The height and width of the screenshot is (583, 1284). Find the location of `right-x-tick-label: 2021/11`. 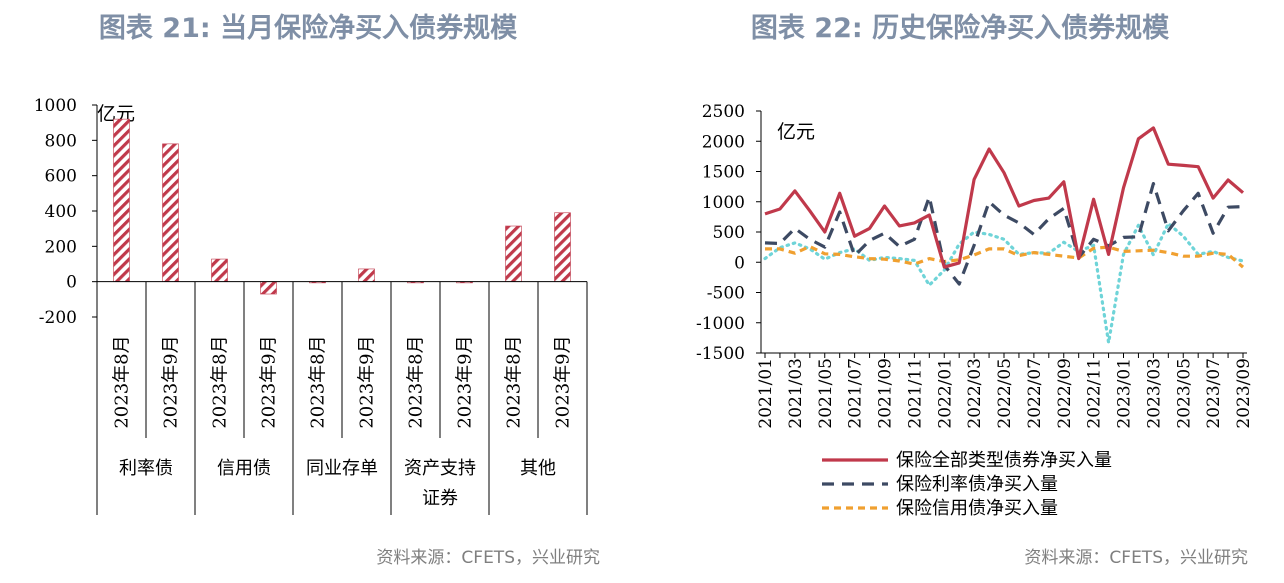

right-x-tick-label: 2021/11 is located at coordinates (915, 393).